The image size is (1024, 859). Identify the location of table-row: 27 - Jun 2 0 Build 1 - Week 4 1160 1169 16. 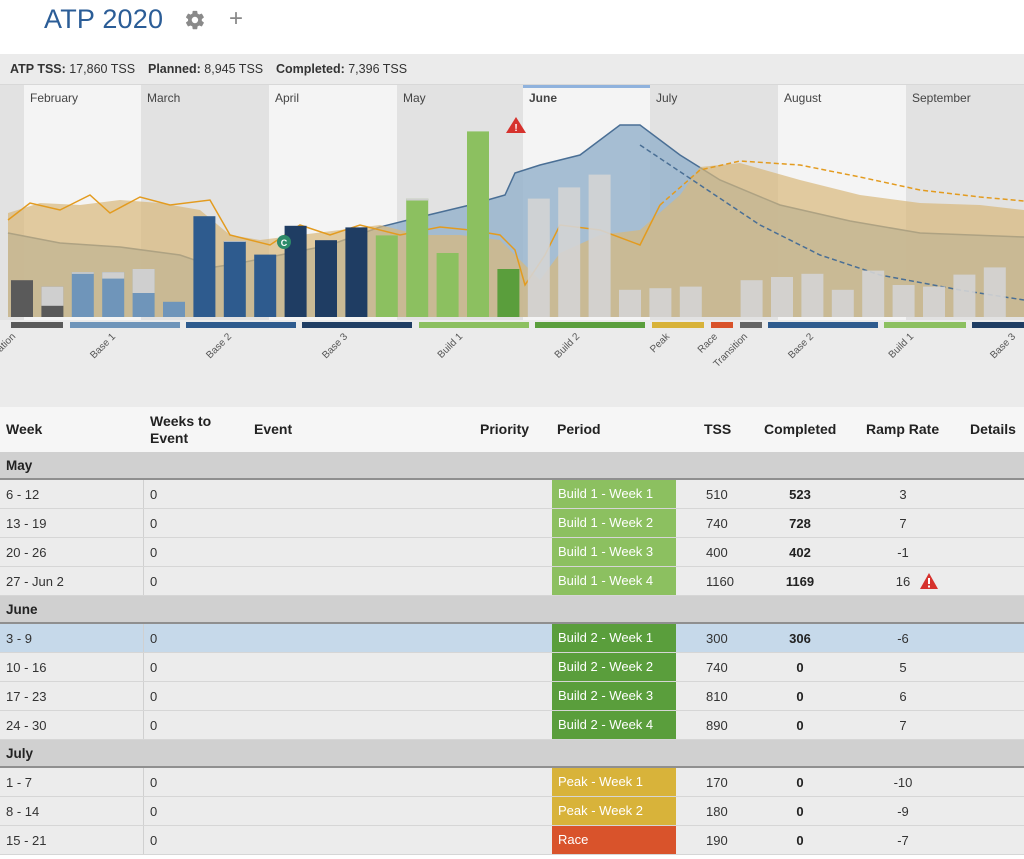
(512, 581).